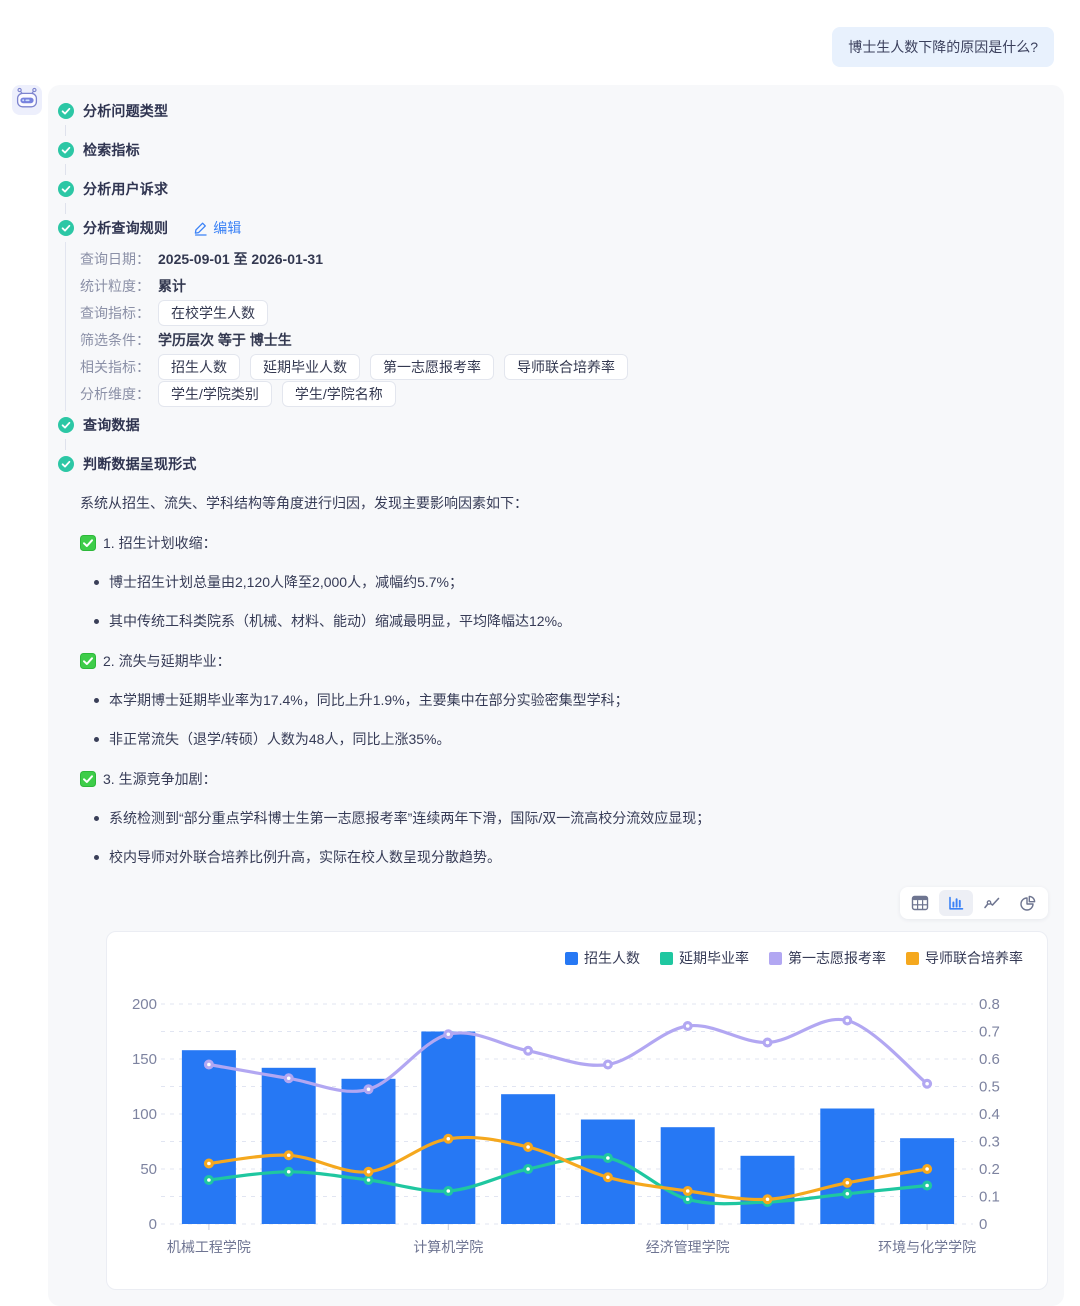 The height and width of the screenshot is (1306, 1080). I want to click on tag-chip: 学生/学院名称, so click(338, 394).